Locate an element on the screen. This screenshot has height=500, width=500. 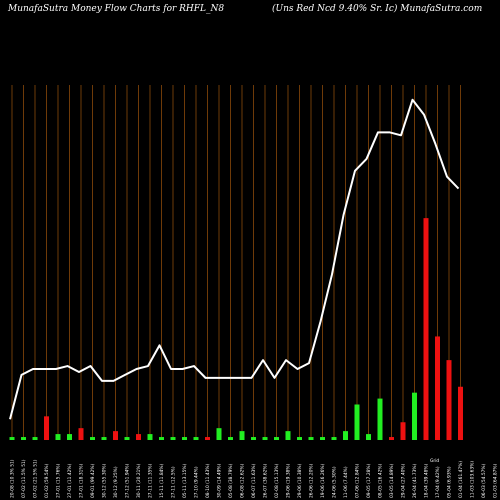
x-tick-label: 29-06 (19.38%) is located at coordinates (289, 480).